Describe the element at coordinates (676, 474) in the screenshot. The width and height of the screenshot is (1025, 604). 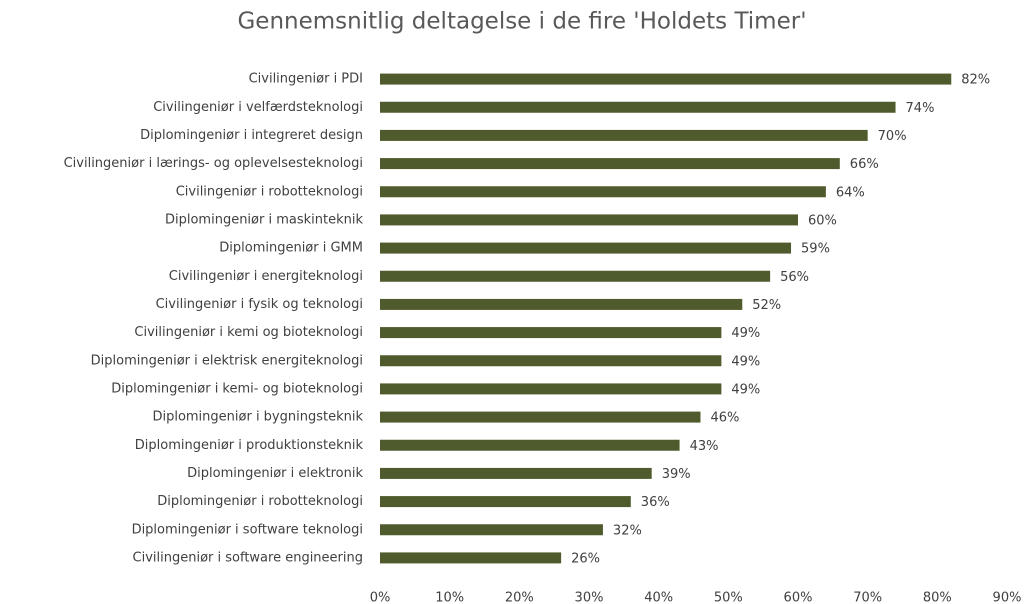
I see `data-label: 39%` at that location.